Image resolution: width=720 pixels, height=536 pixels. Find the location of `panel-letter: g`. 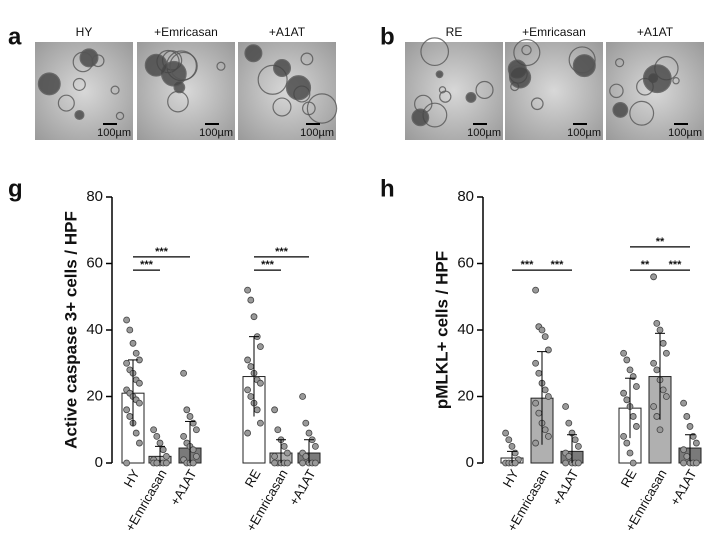

panel-letter: g is located at coordinates (15, 188).